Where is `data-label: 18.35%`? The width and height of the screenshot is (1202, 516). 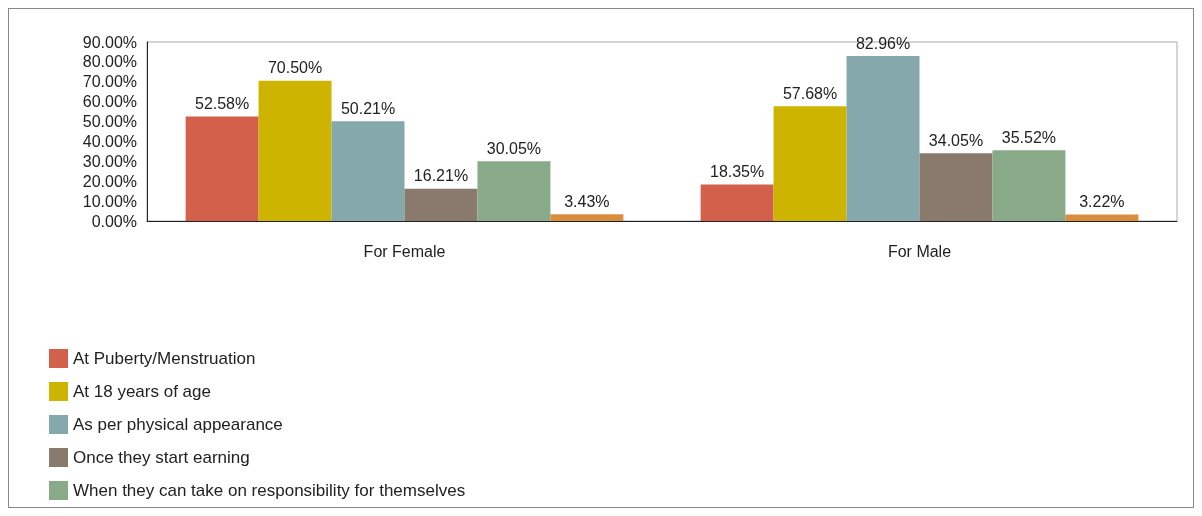
data-label: 18.35% is located at coordinates (737, 171).